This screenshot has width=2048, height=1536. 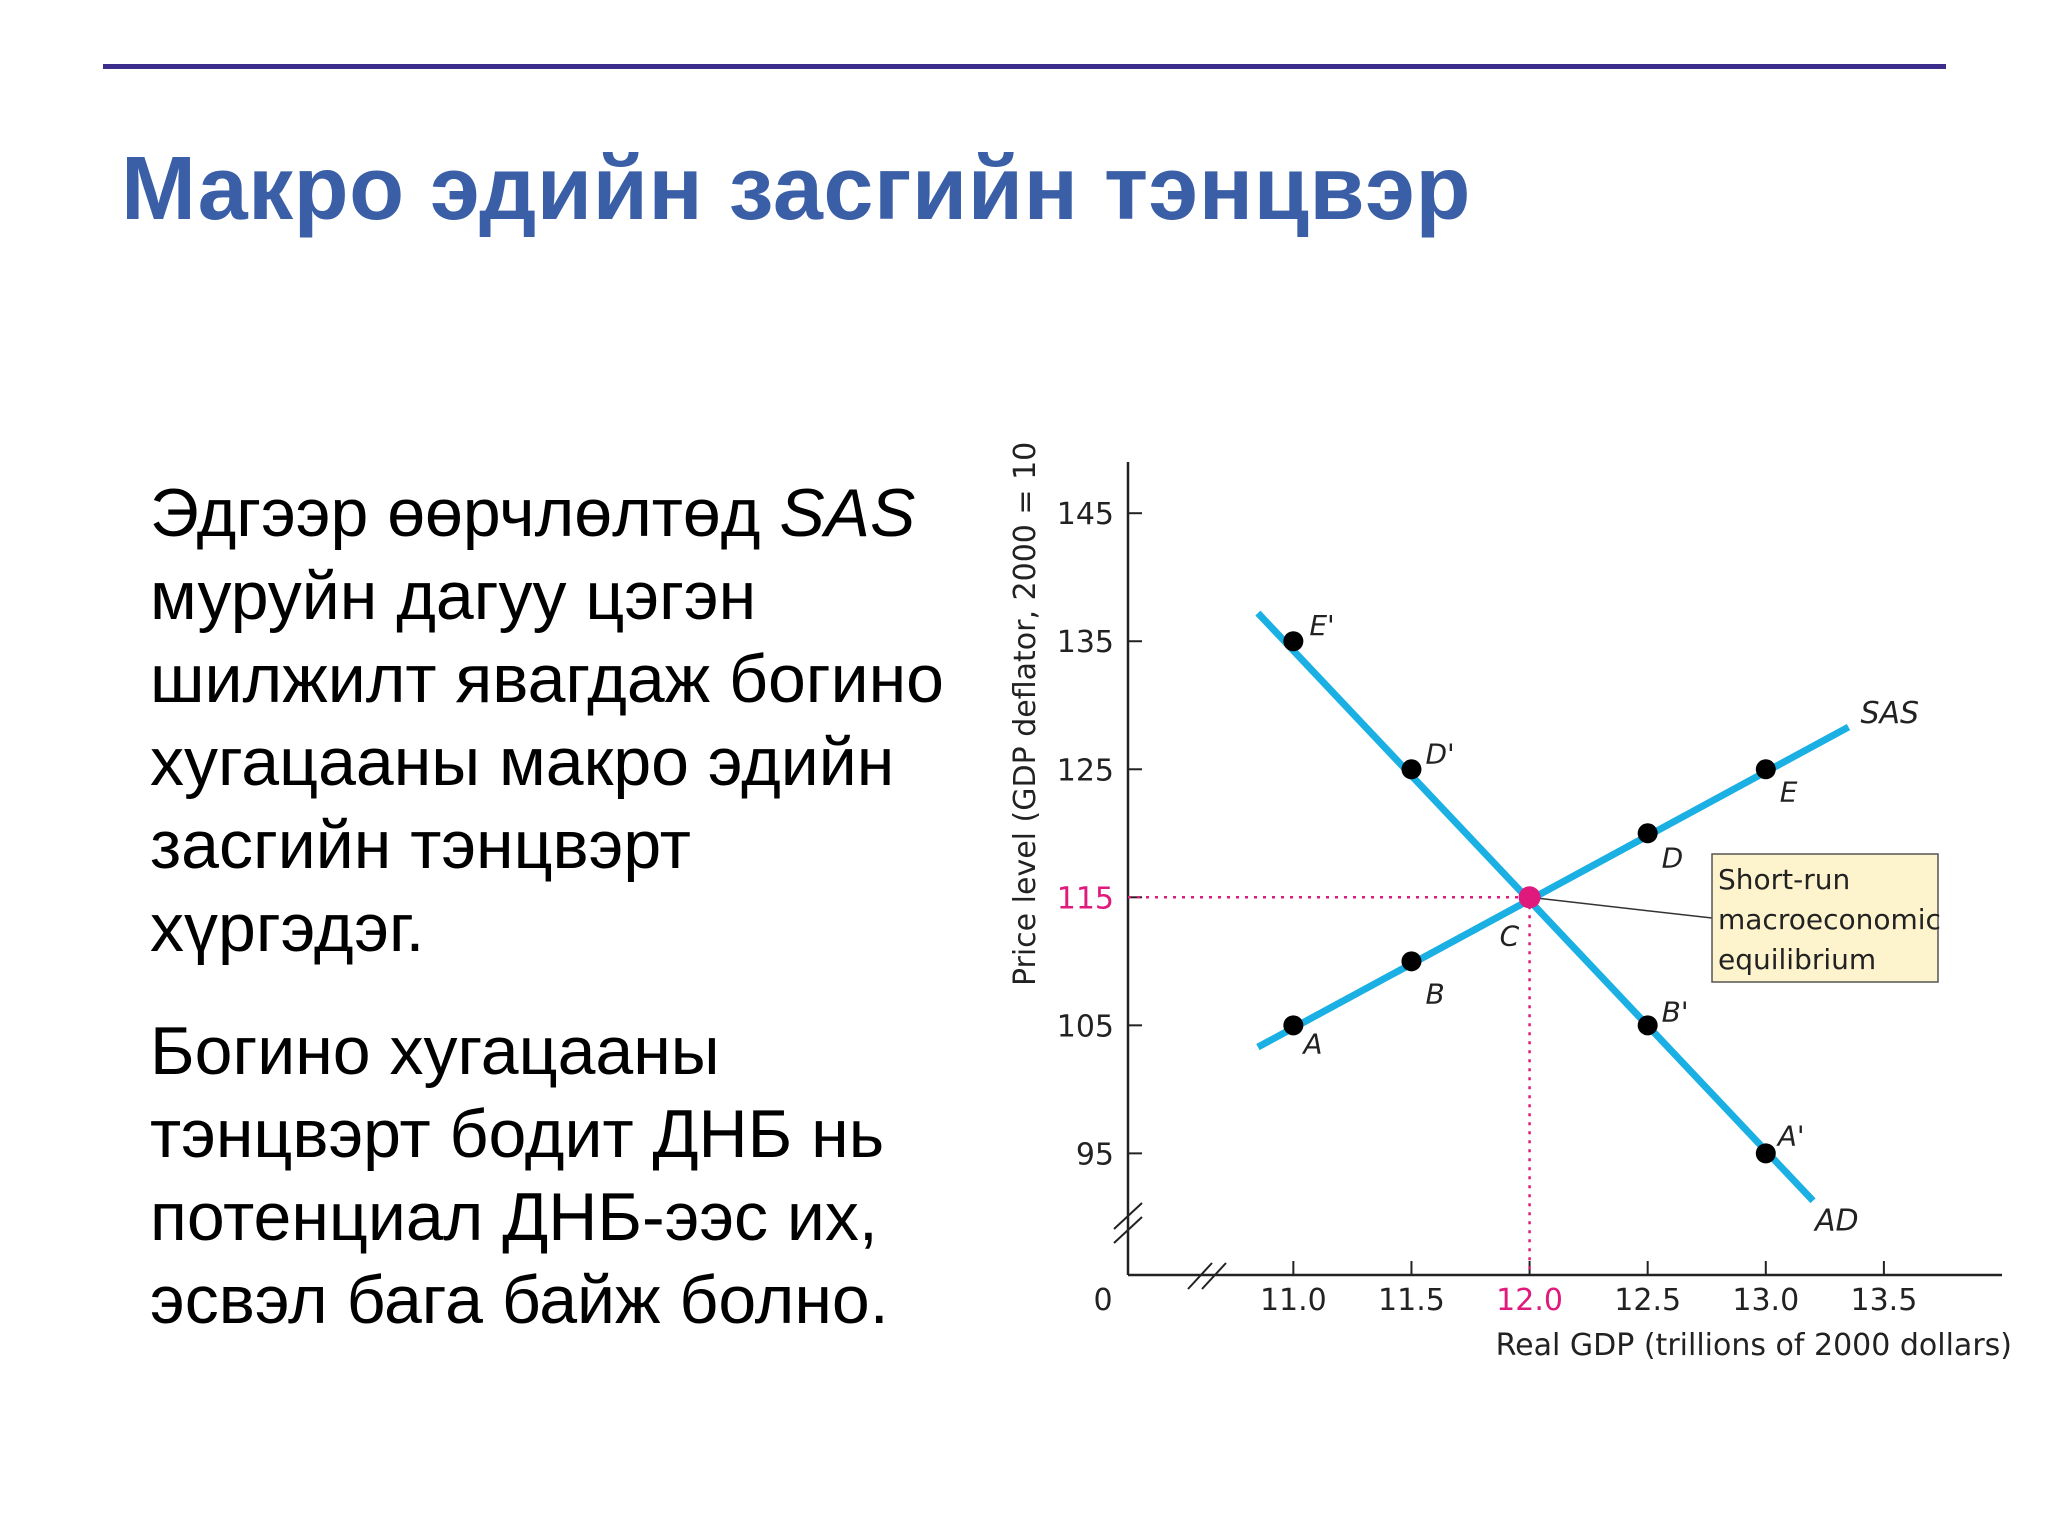 I want to click on ad-curve, so click(x=1535, y=907).